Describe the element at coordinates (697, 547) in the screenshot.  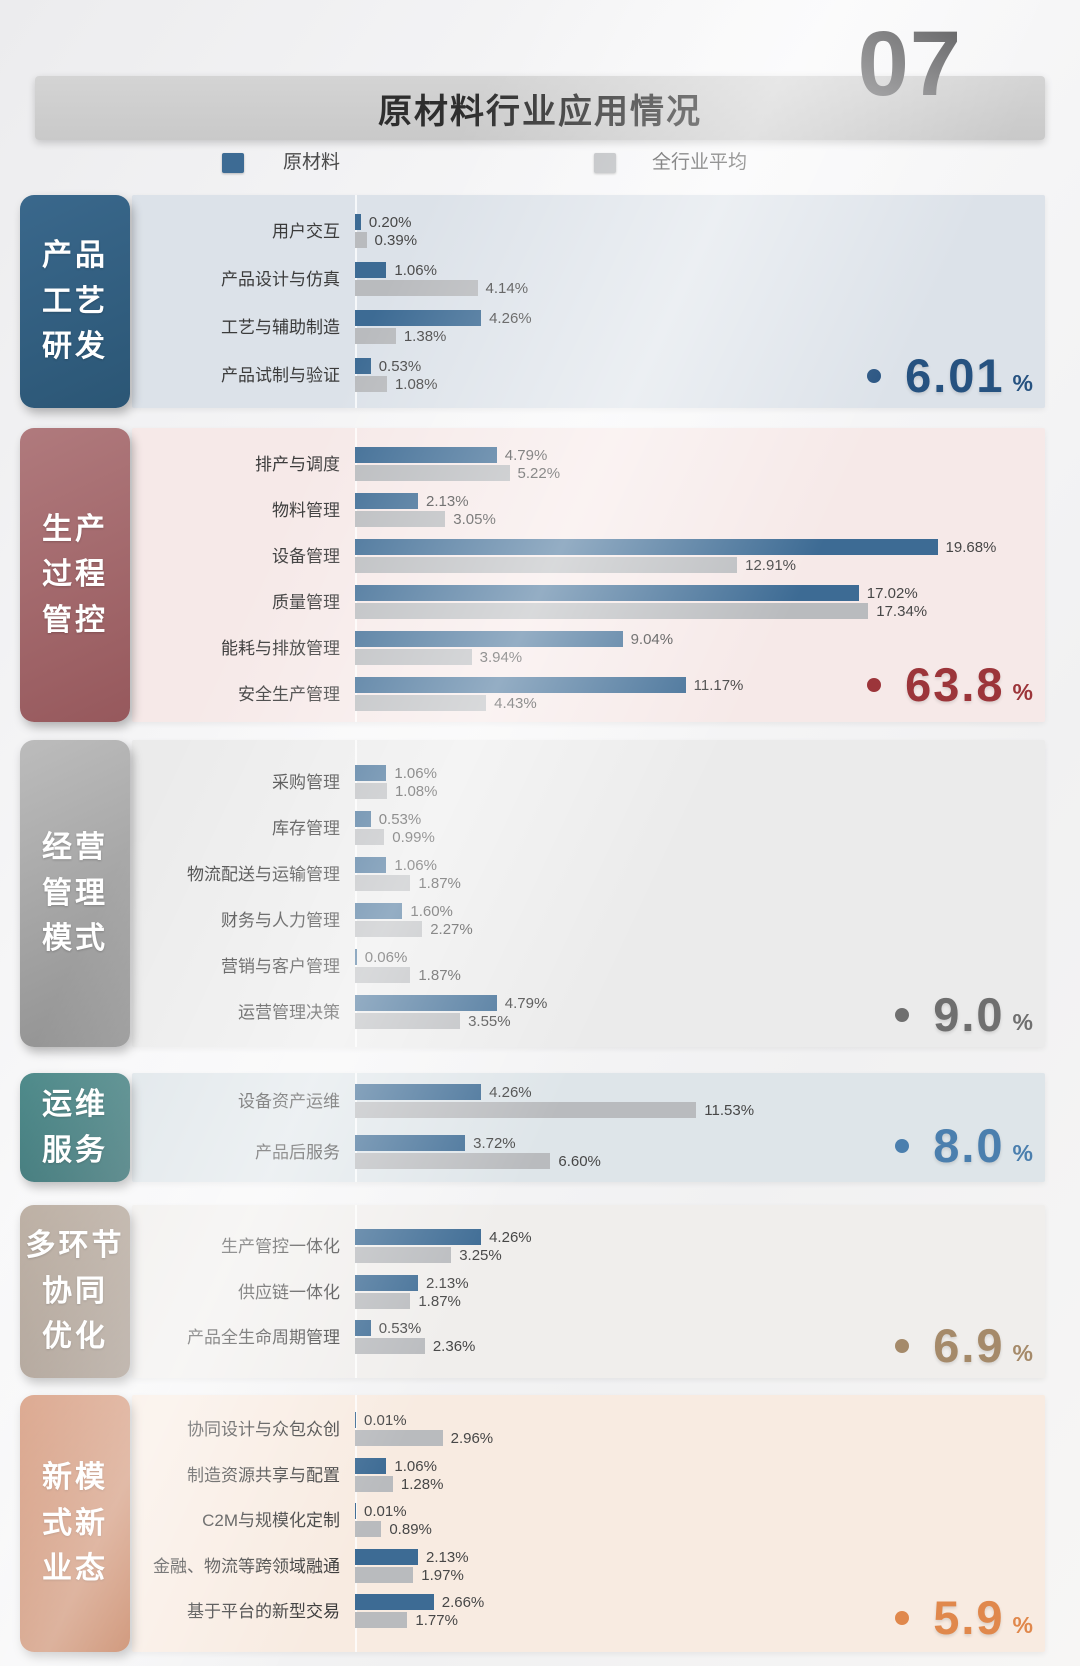
I see `primary-bar-line: 19.68%` at that location.